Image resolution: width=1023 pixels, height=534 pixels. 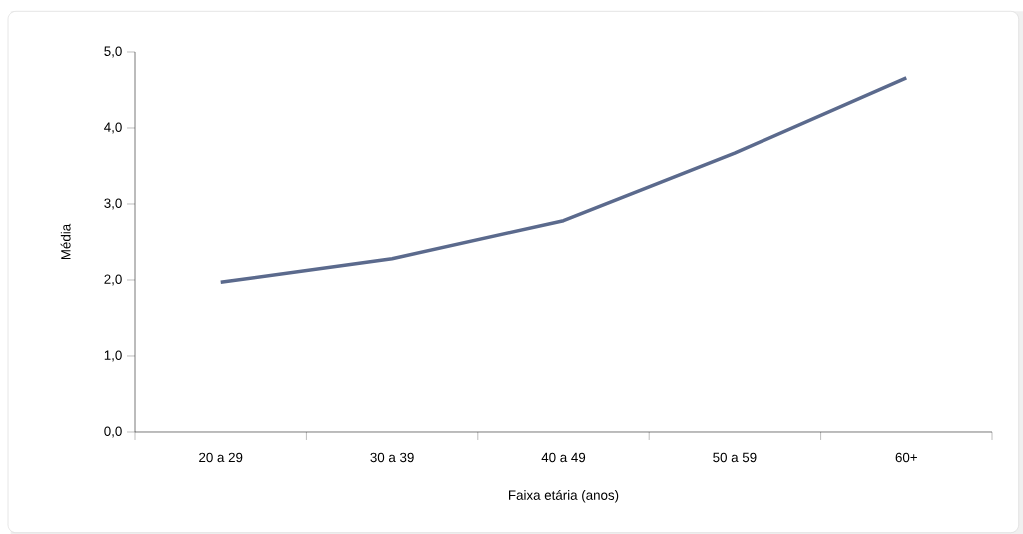 I want to click on x-tick-label: 50 a 59, so click(x=735, y=457).